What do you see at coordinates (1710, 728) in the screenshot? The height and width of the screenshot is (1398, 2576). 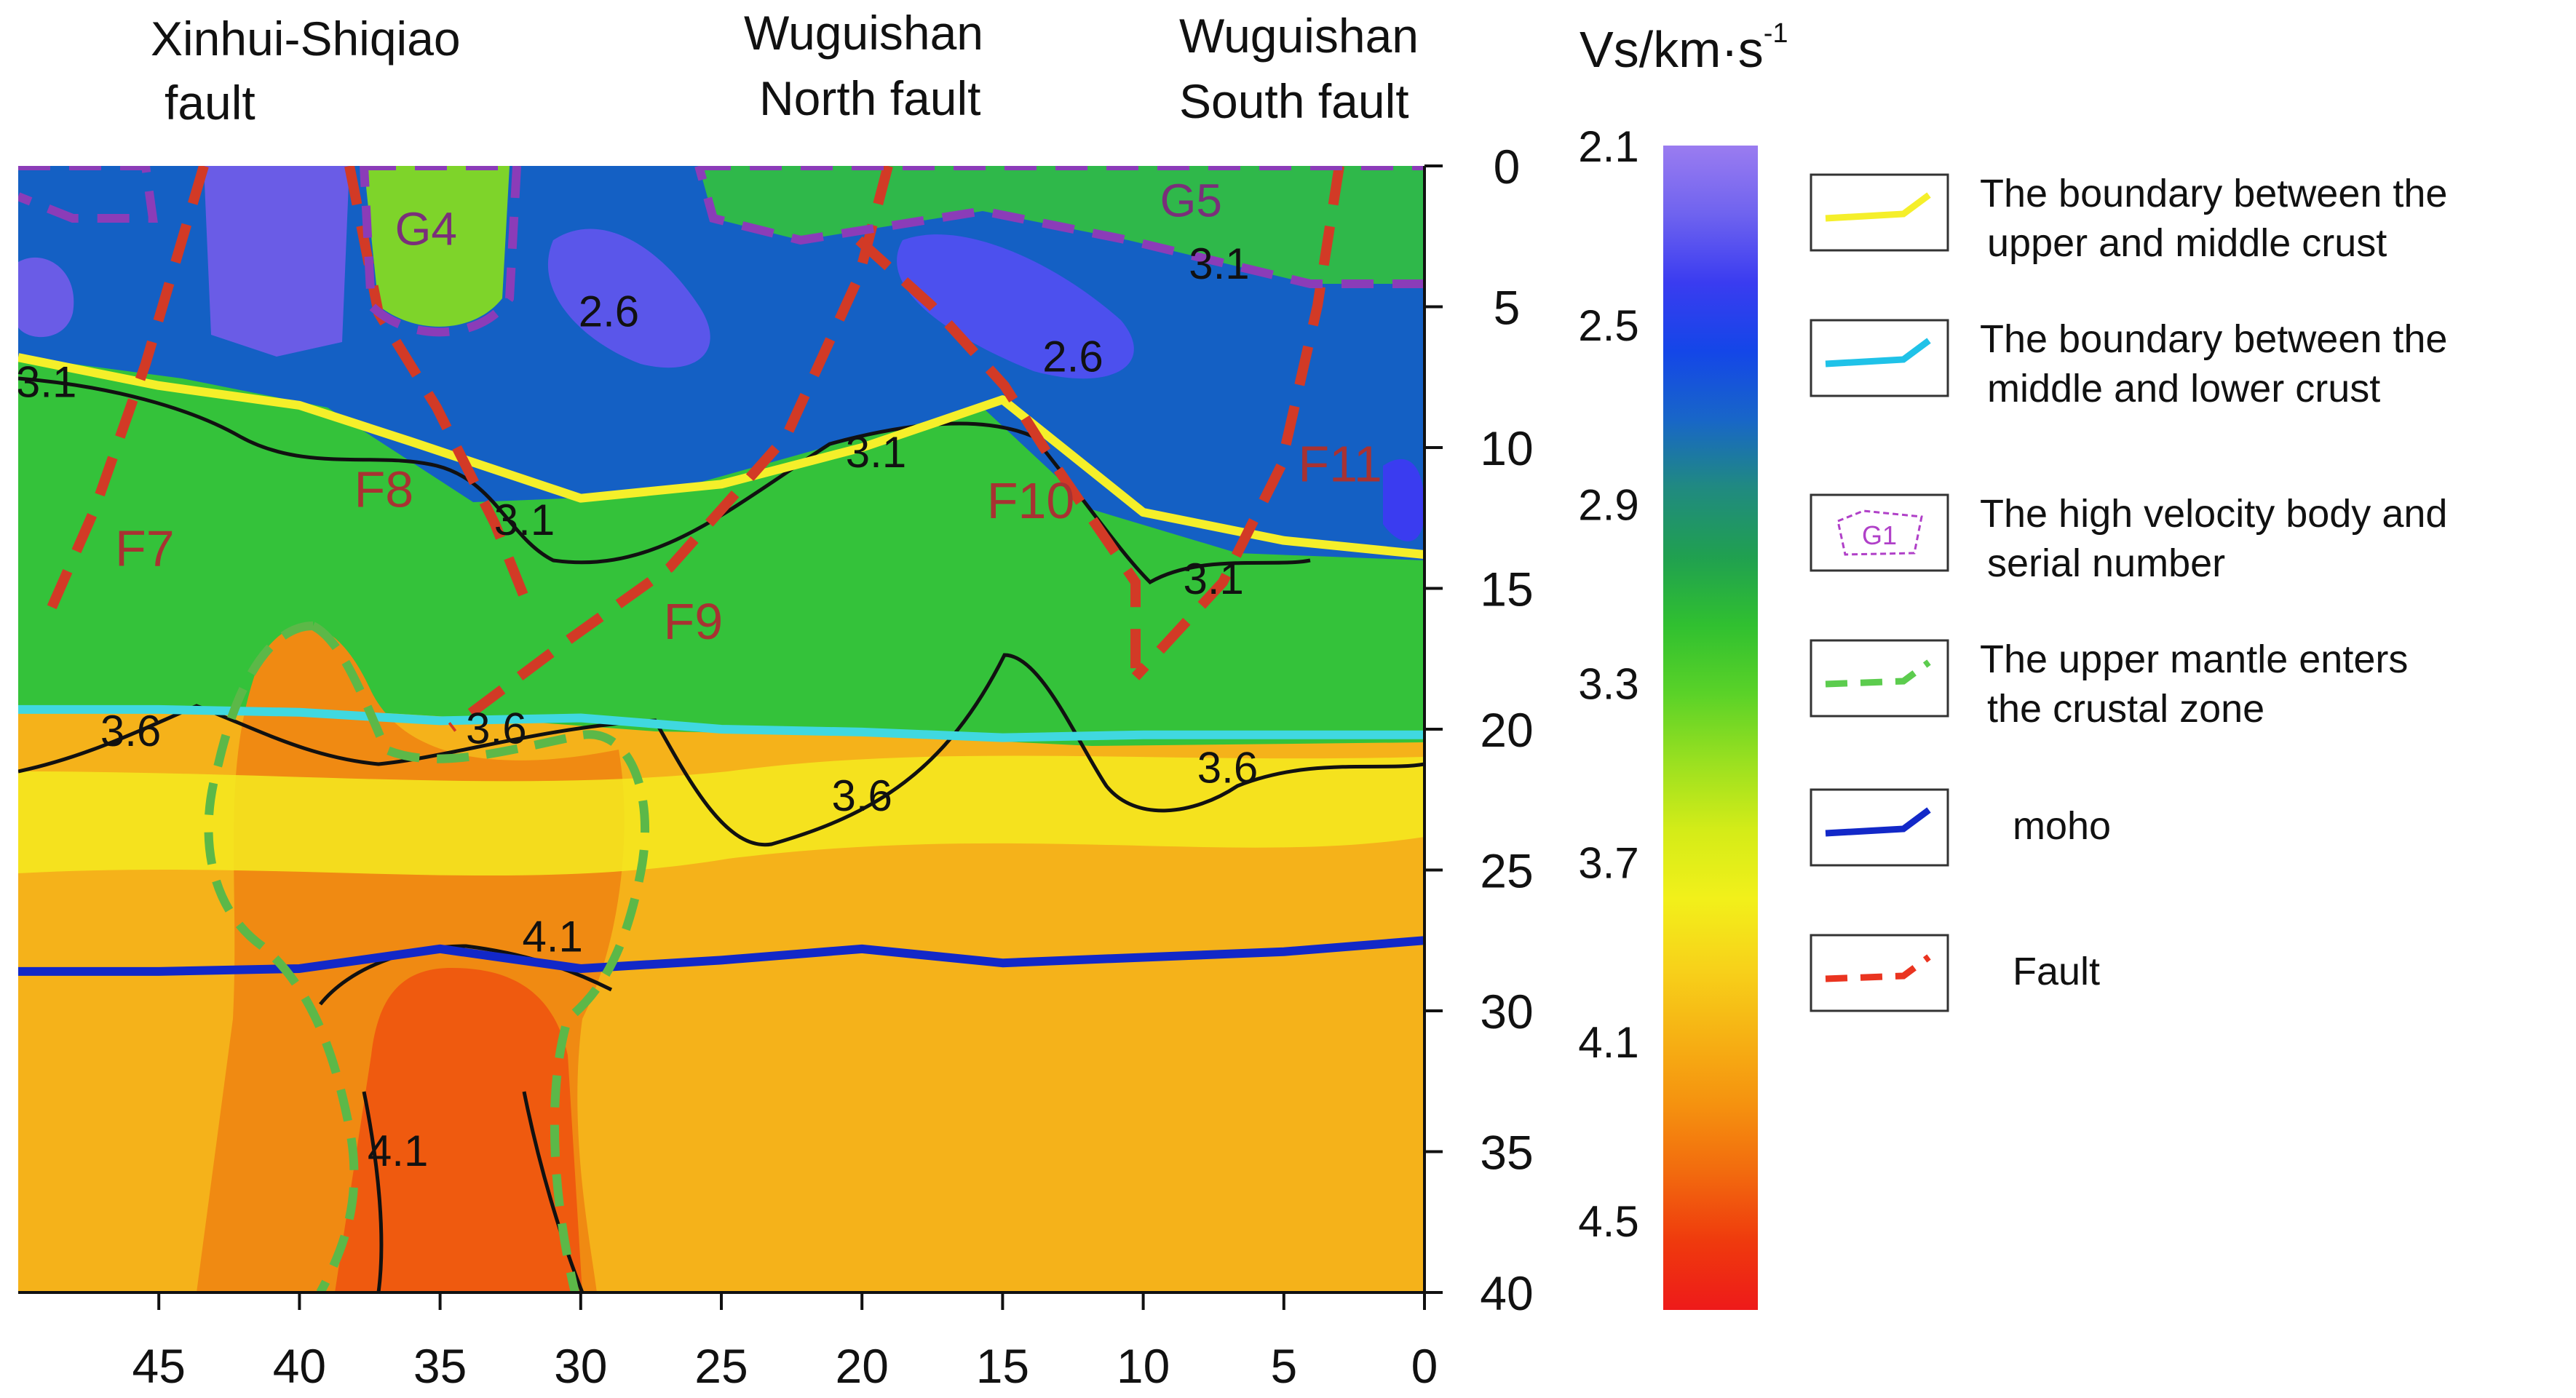 I see `colorbar-bar` at bounding box center [1710, 728].